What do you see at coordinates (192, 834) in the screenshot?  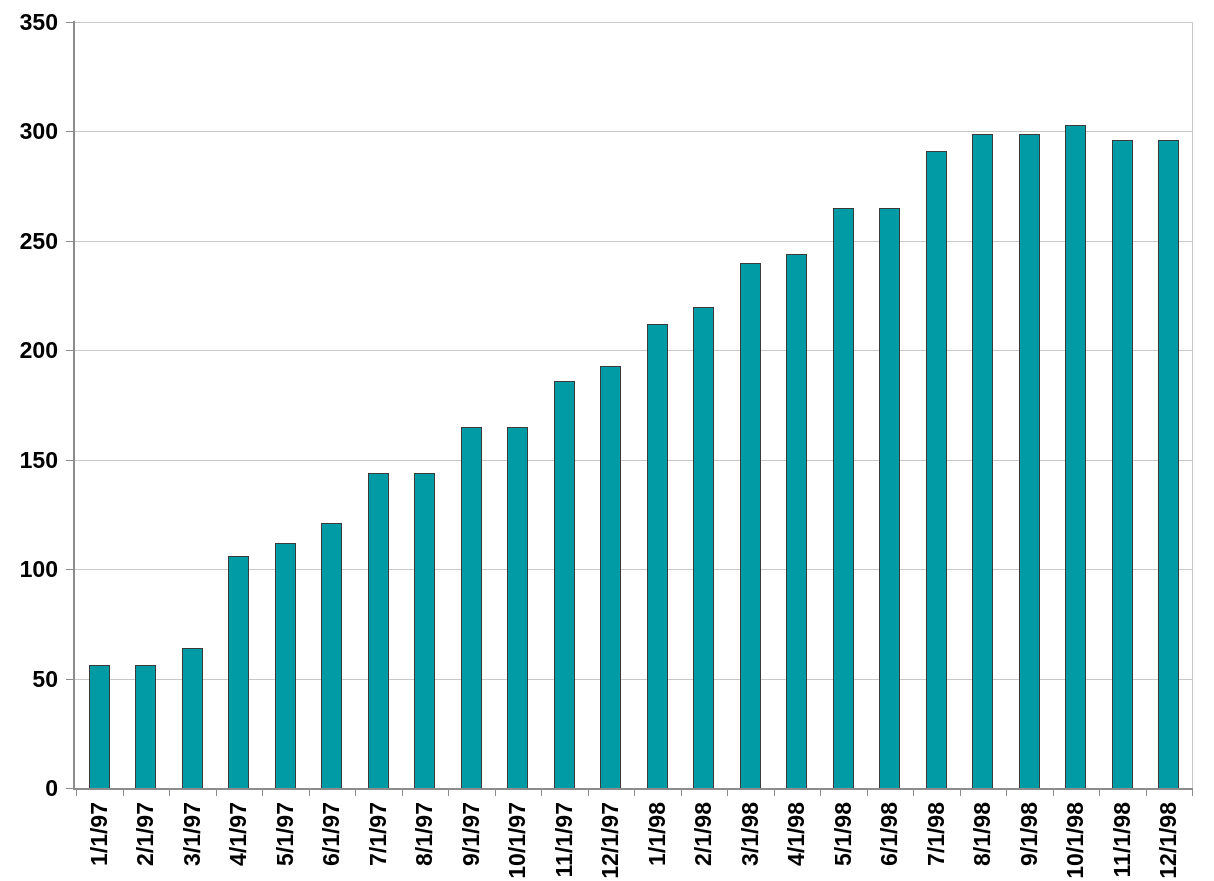 I see `x-axis-label: 3/1/97` at bounding box center [192, 834].